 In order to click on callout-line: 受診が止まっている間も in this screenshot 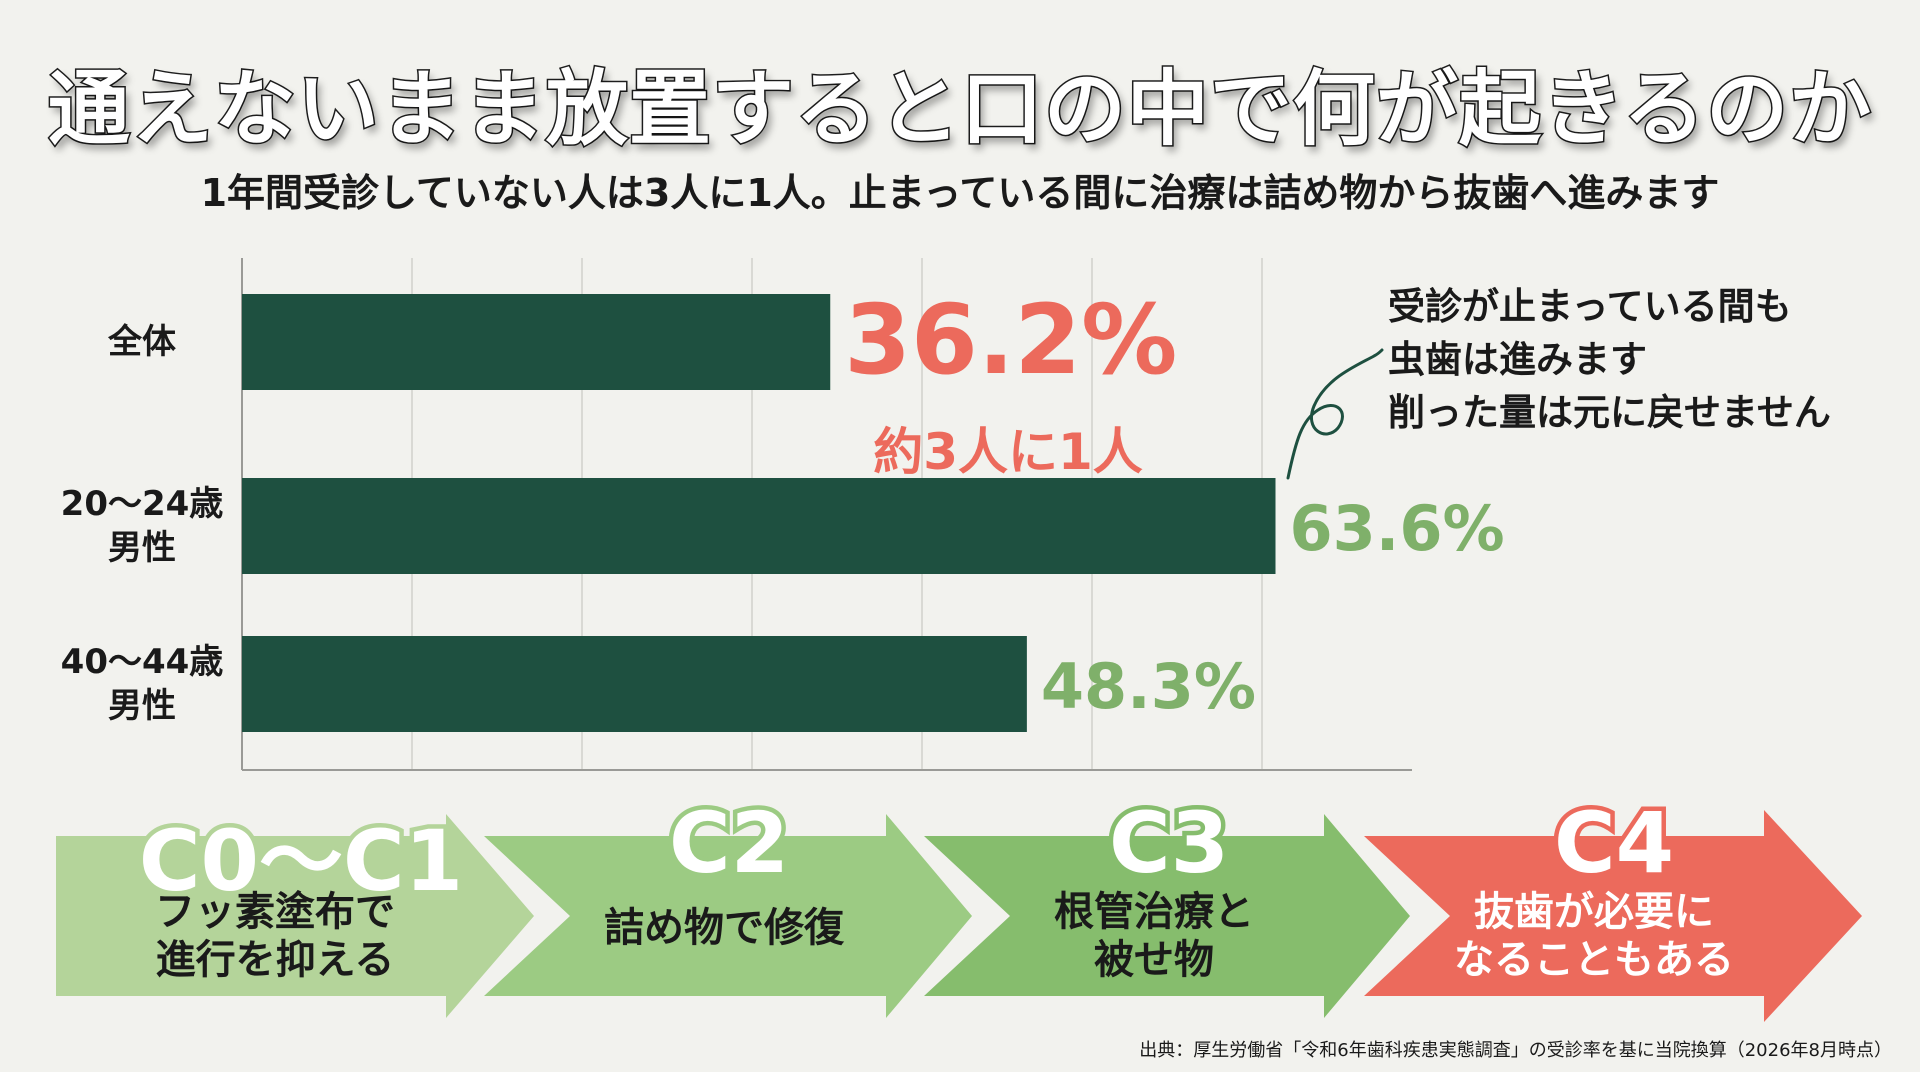, I will do `click(1590, 306)`.